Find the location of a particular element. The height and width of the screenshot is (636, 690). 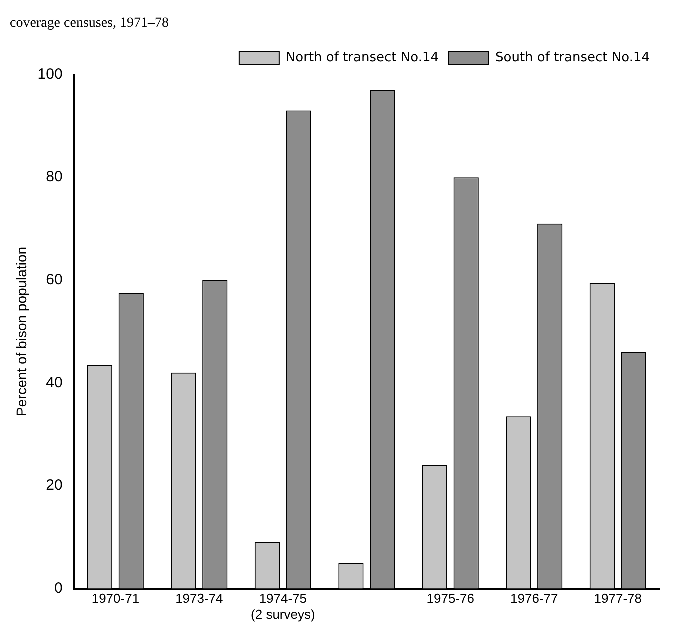

x-tick-label: 1976-77 is located at coordinates (534, 598).